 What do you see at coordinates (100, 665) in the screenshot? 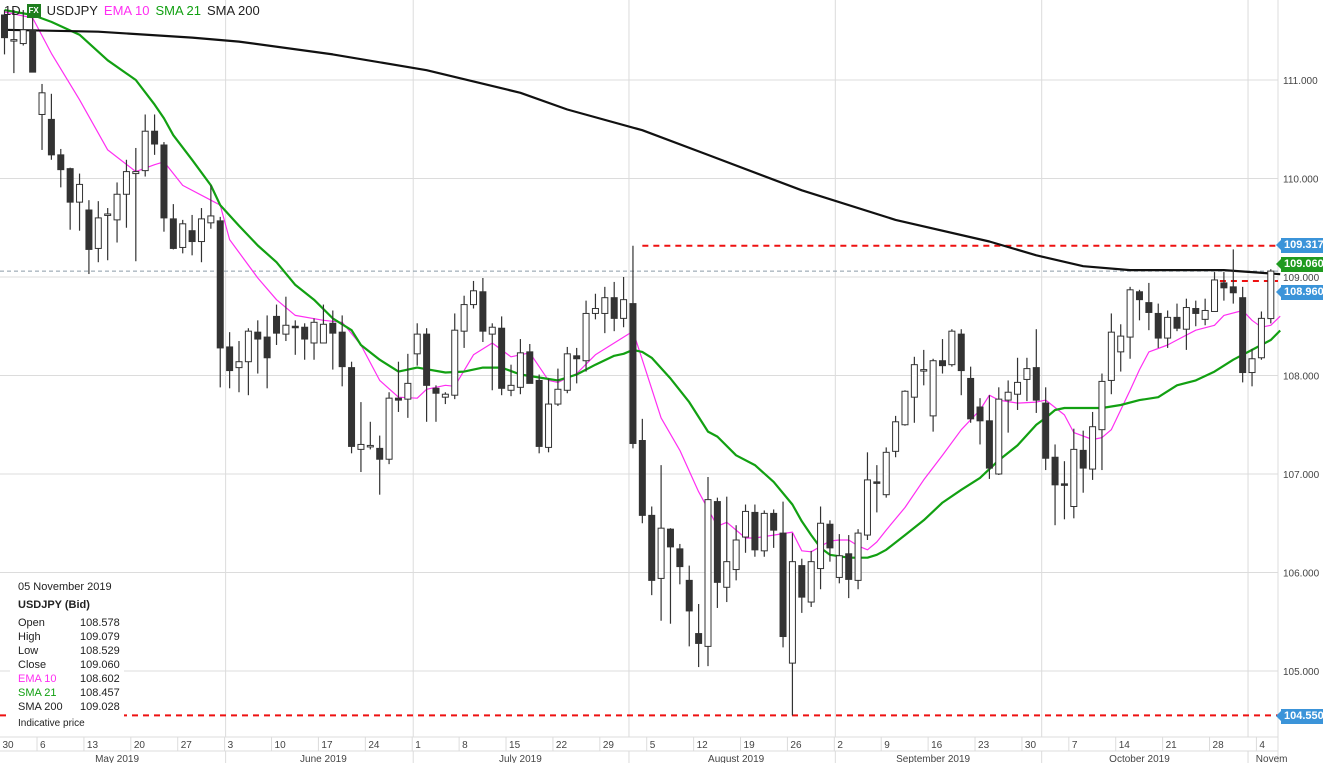
I see `info-value: 109.060` at bounding box center [100, 665].